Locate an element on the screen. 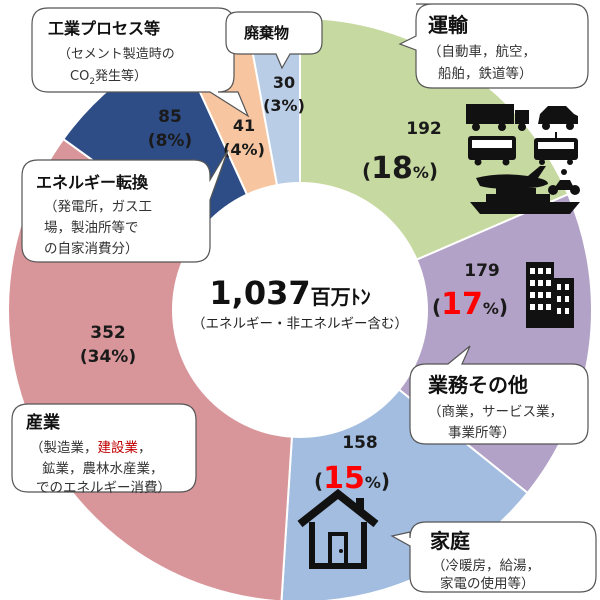  svg-text: (34%) is located at coordinates (108, 357).